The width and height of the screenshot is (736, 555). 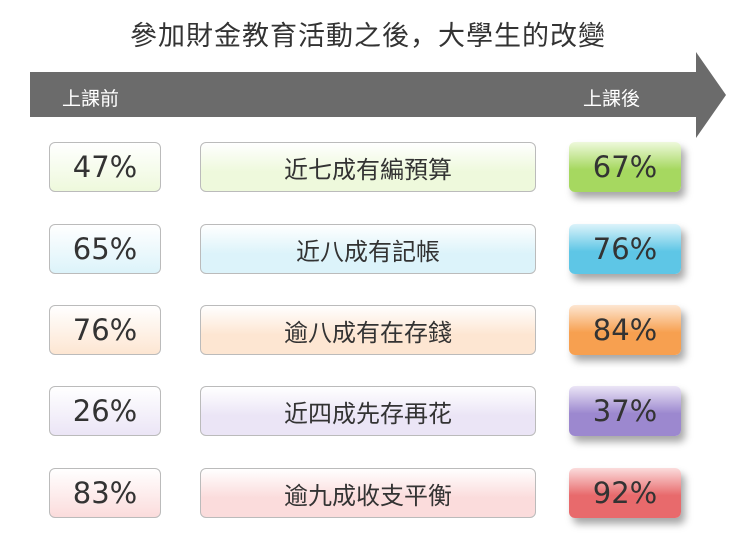 I want to click on change-description: 逾九成收支平衡, so click(x=368, y=493).